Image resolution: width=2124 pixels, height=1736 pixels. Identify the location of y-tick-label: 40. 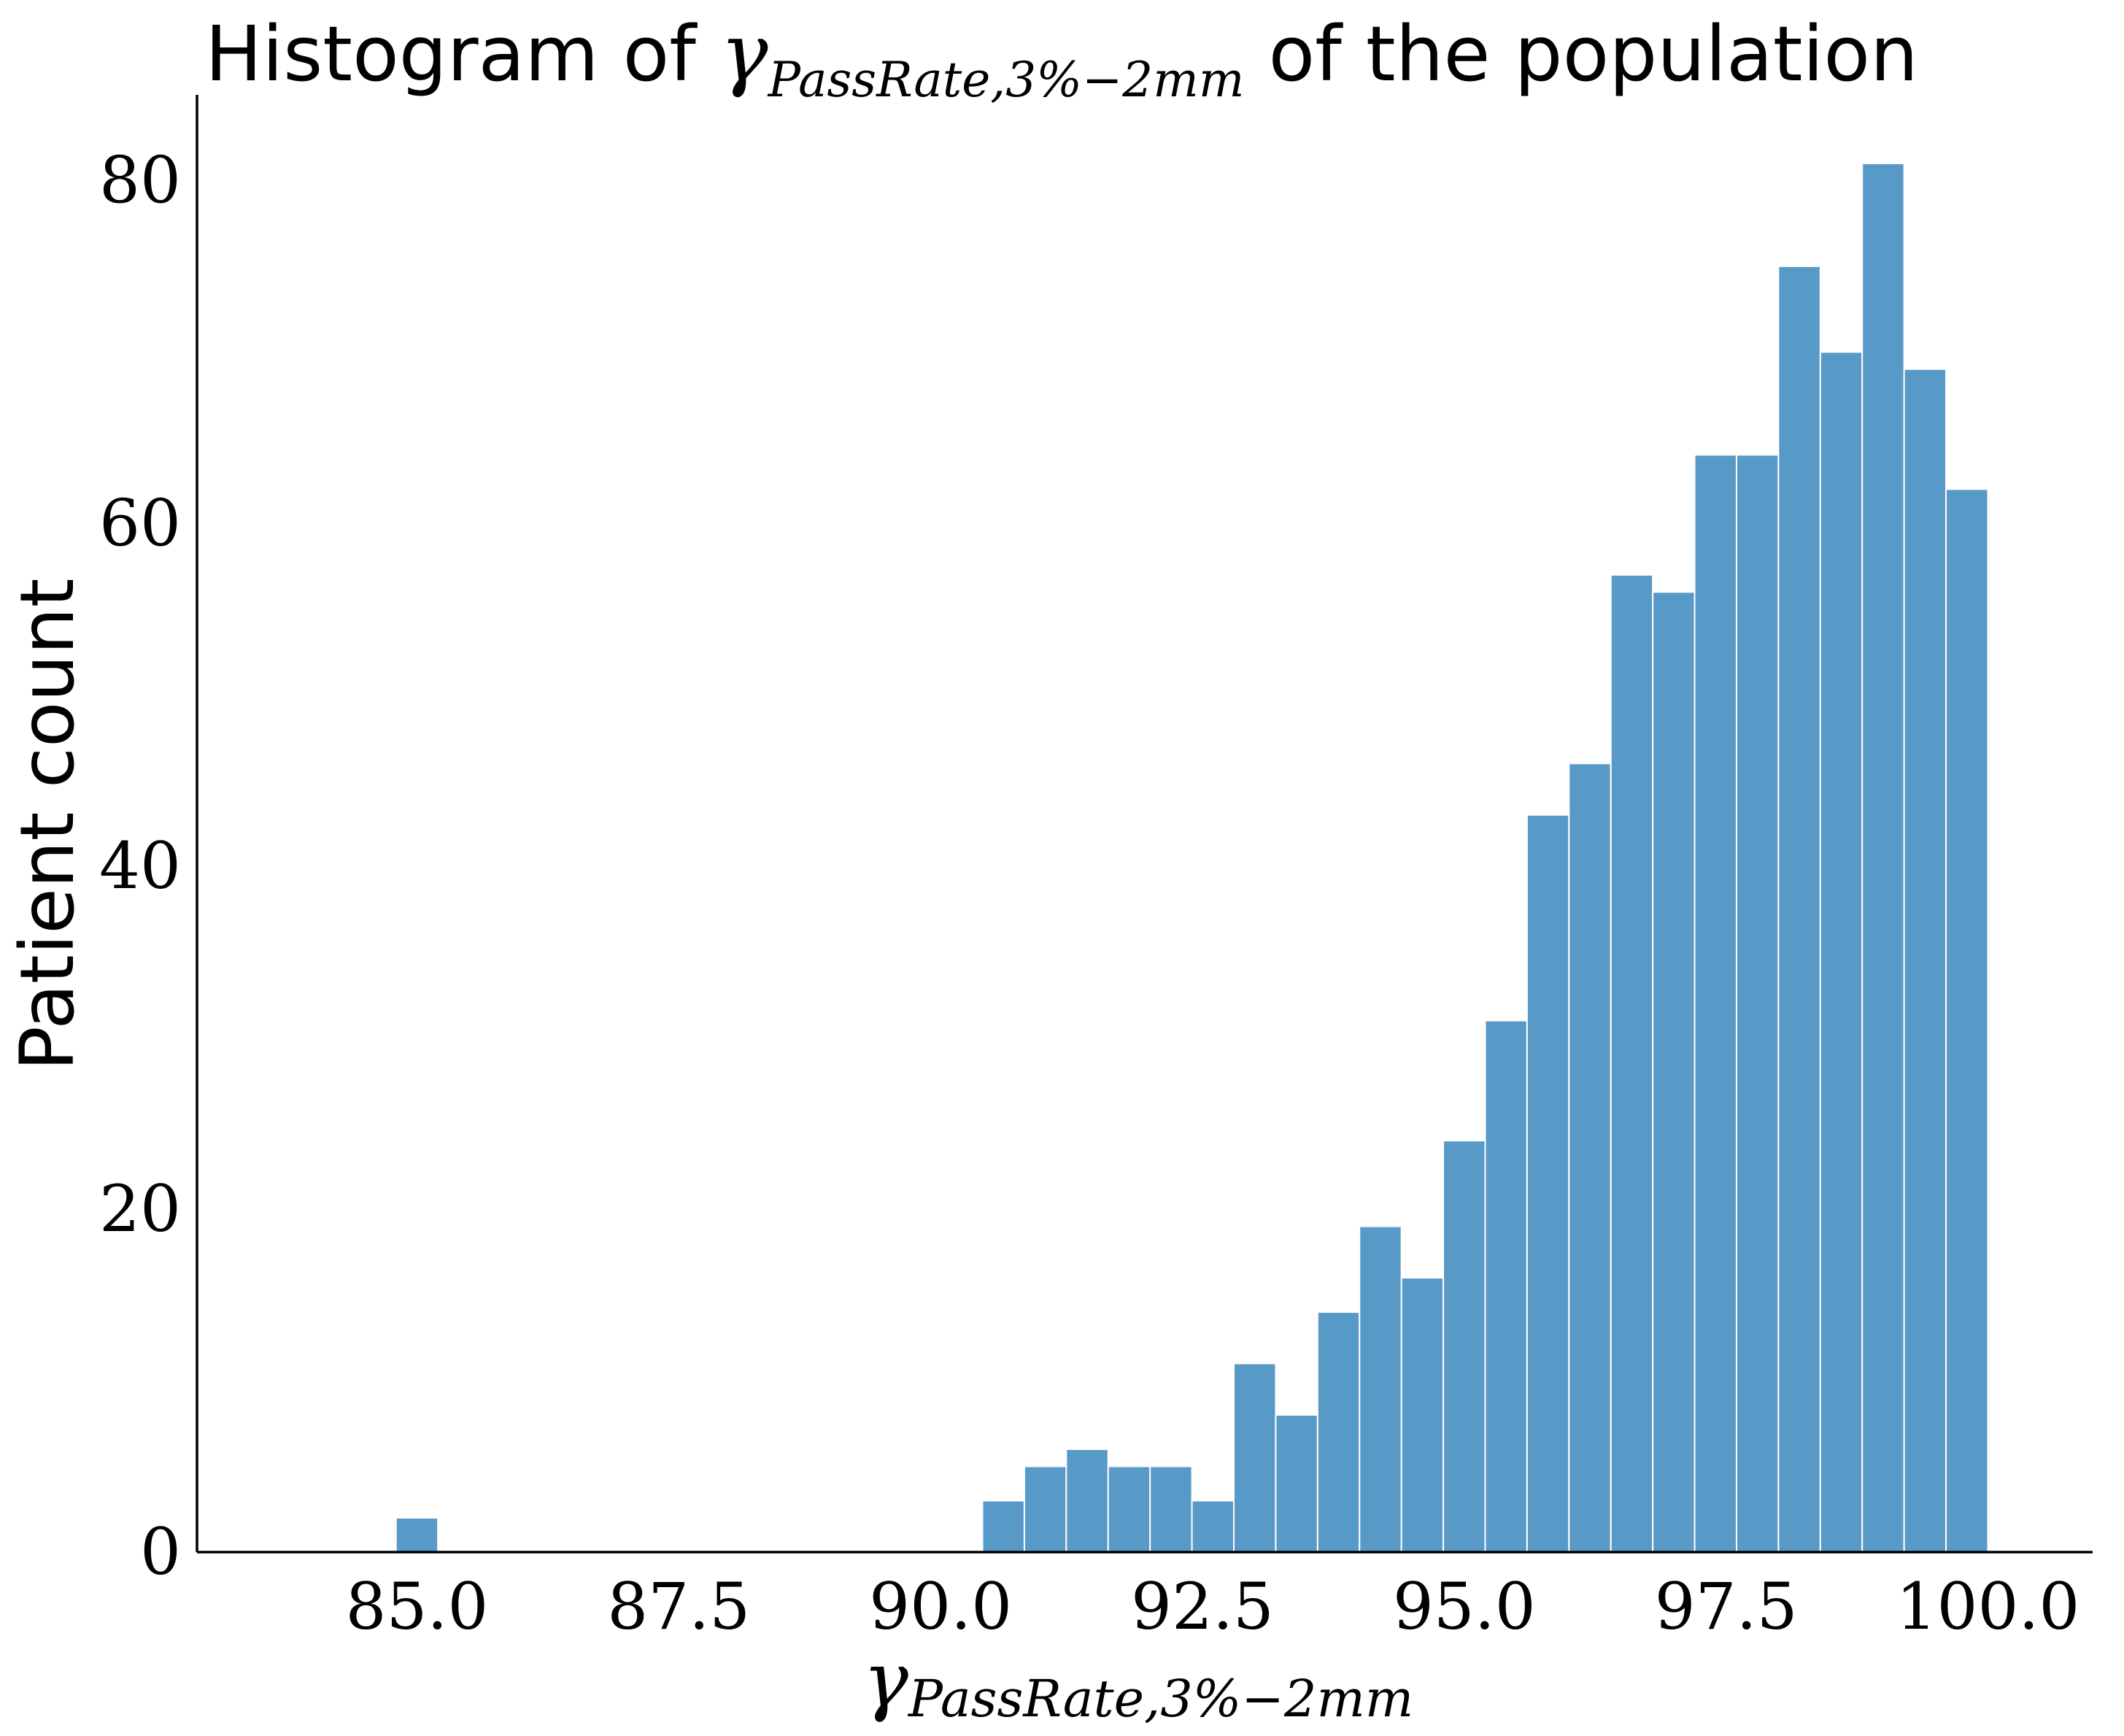
(140, 865).